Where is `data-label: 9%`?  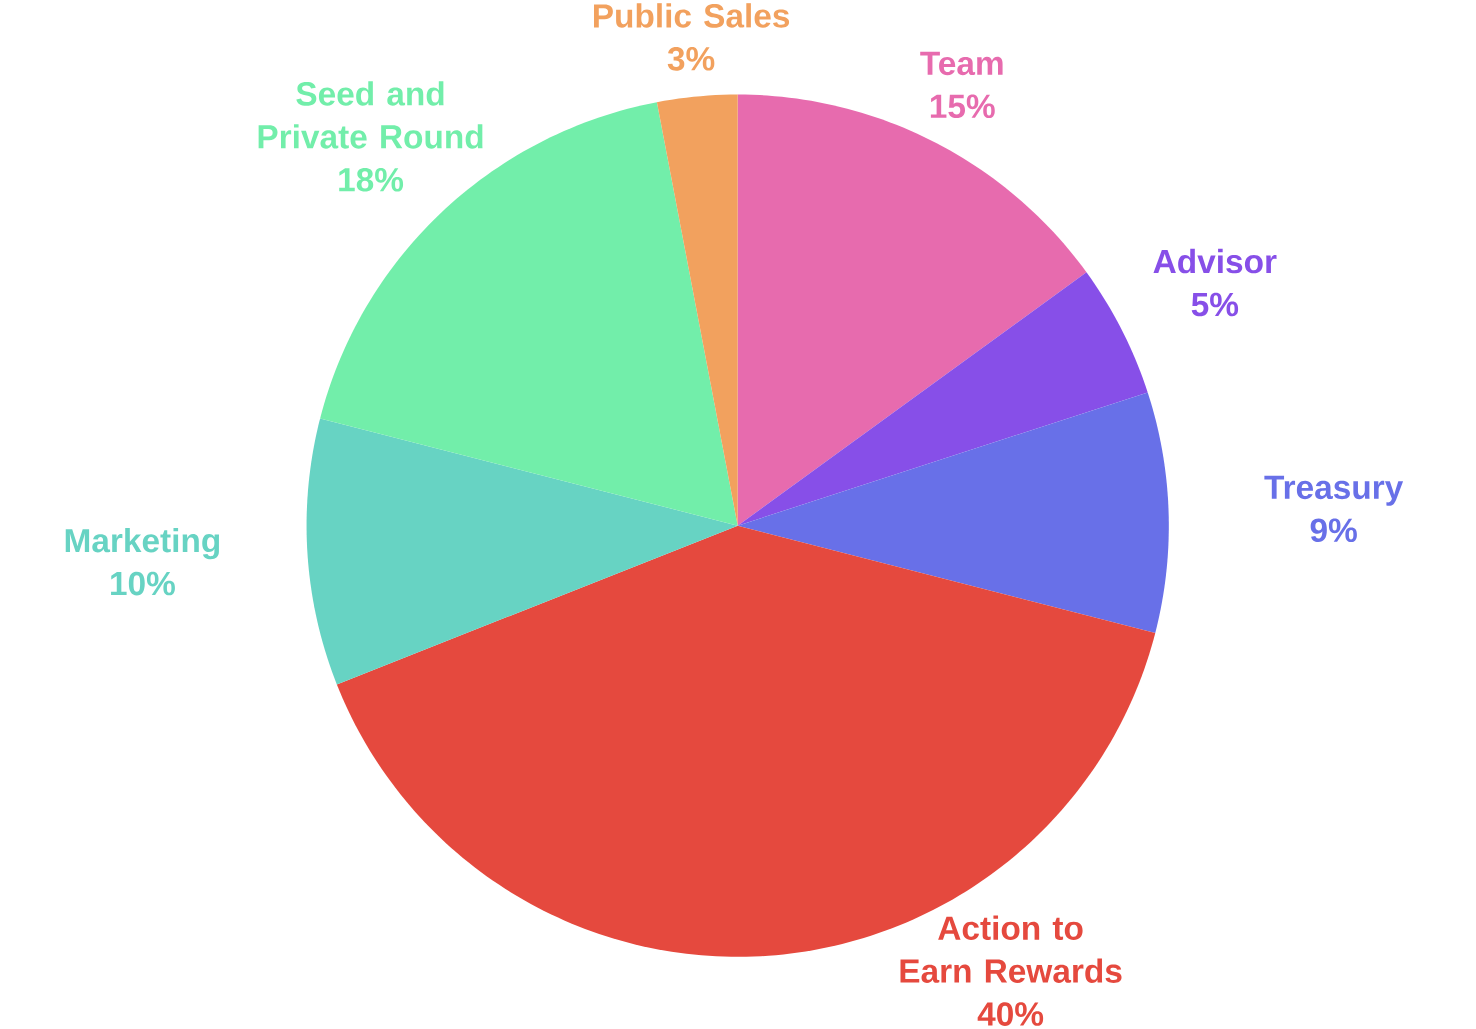 data-label: 9% is located at coordinates (1333, 530).